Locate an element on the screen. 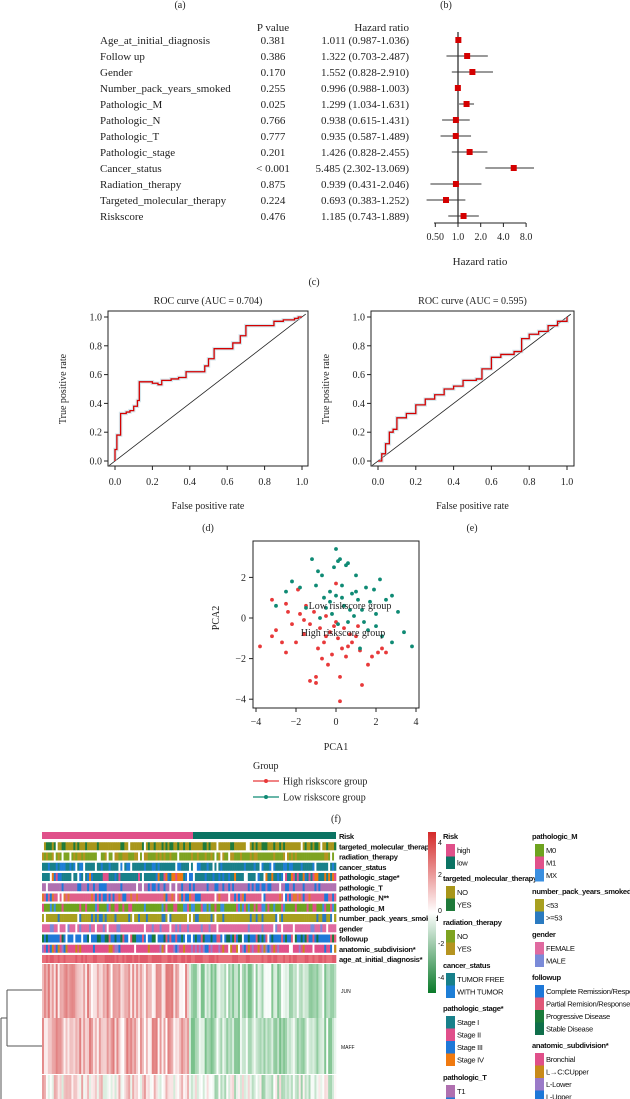  forest-x-tick-label: 8.0 is located at coordinates (526, 237).